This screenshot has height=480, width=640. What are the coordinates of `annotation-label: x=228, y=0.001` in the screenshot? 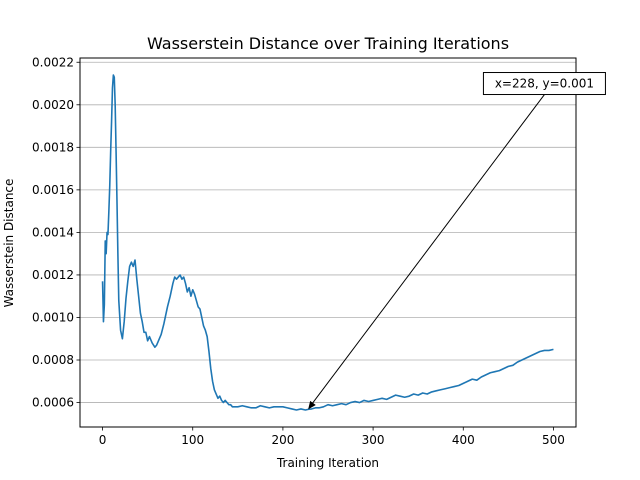 It's located at (544, 84).